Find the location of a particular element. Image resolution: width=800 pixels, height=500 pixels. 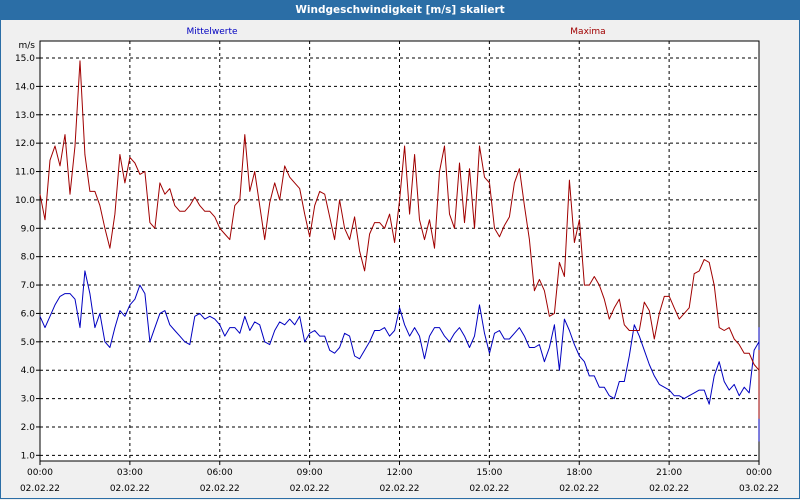

y-tick-label: 3.0 is located at coordinates (28, 400).